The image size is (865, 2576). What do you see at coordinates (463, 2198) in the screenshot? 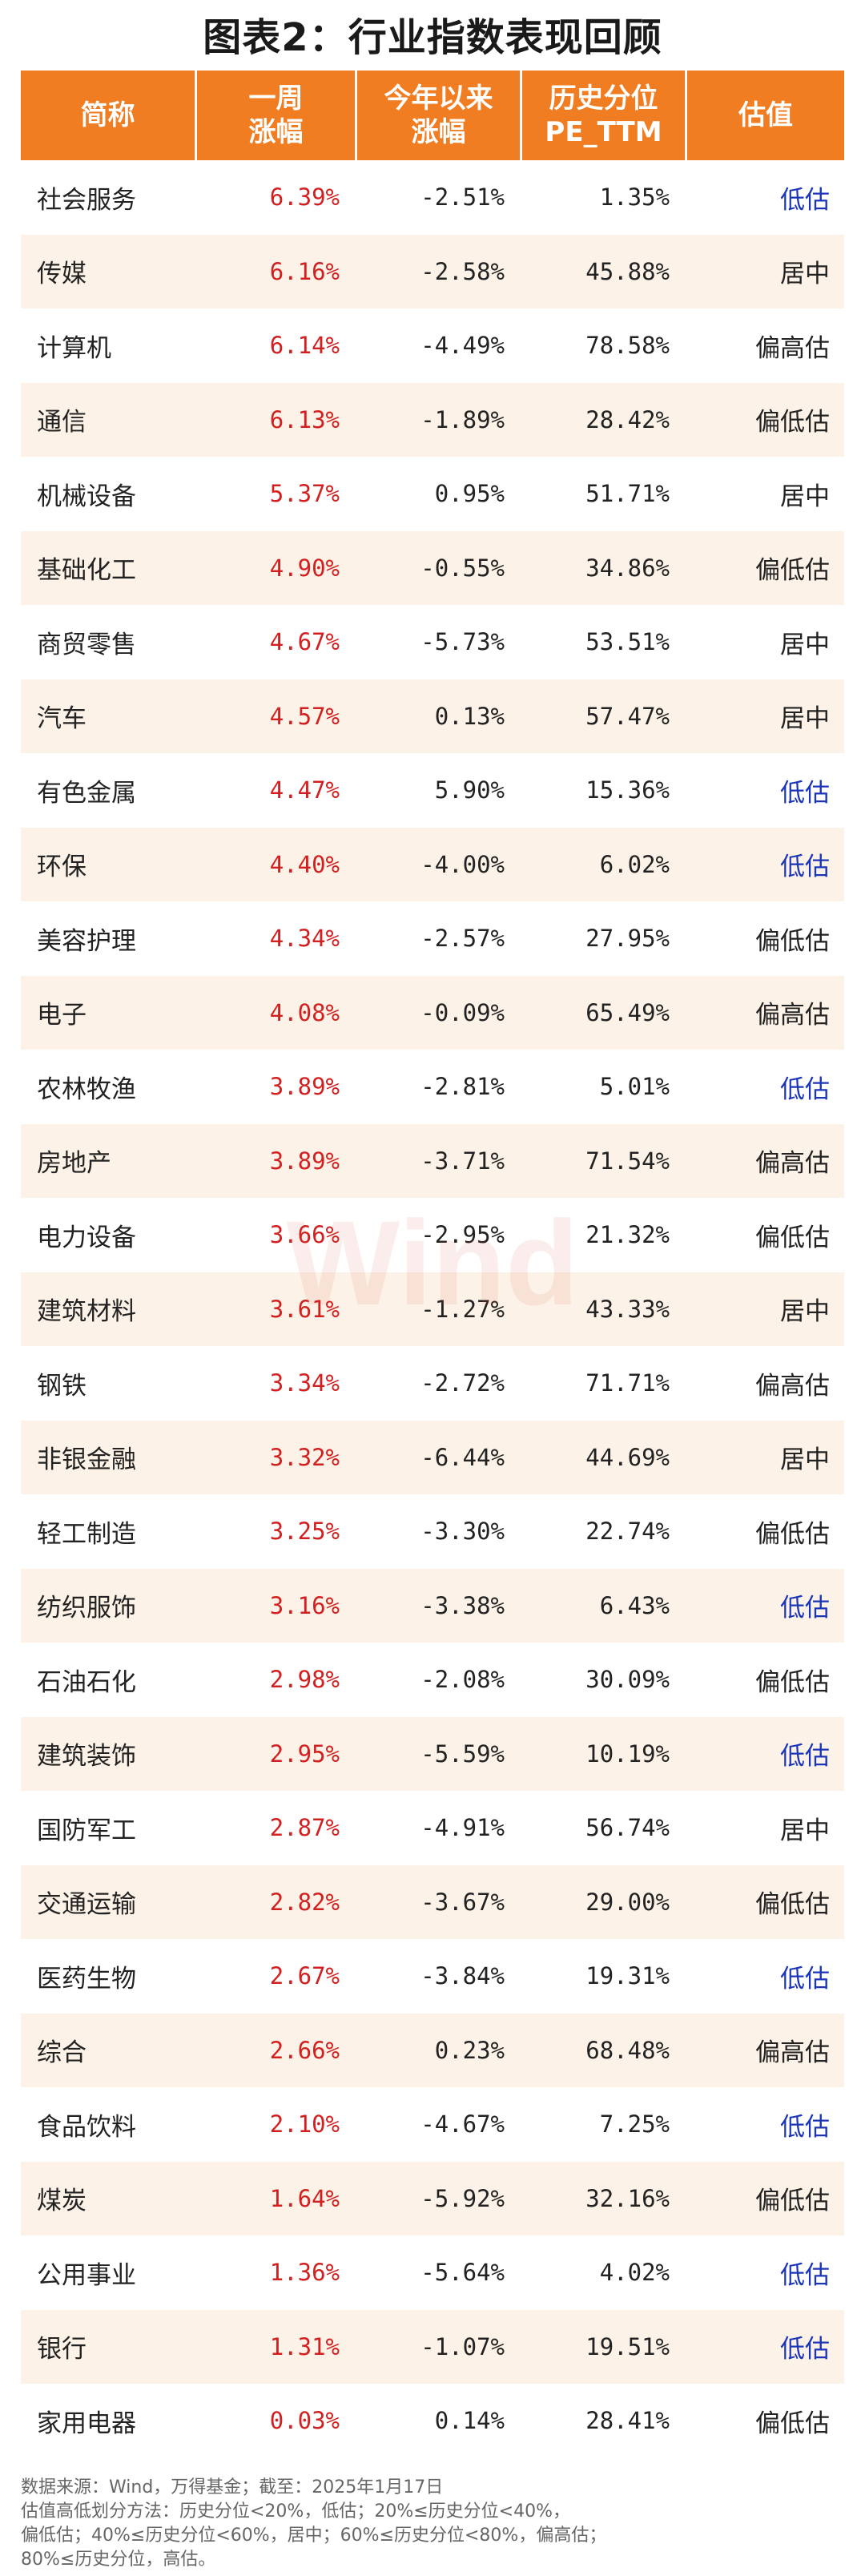
I see `ytd-change: -5.92%` at bounding box center [463, 2198].